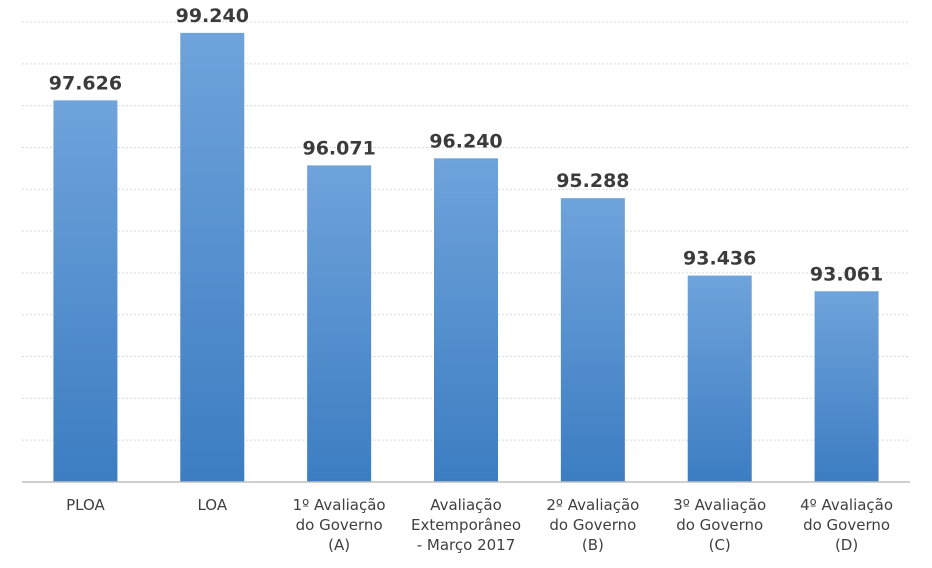  I want to click on category-label: 4º Avaliação, so click(846, 505).